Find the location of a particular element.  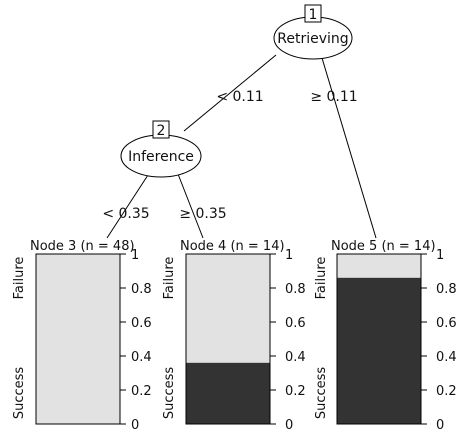

edge-2-3-line is located at coordinates (127, 206).